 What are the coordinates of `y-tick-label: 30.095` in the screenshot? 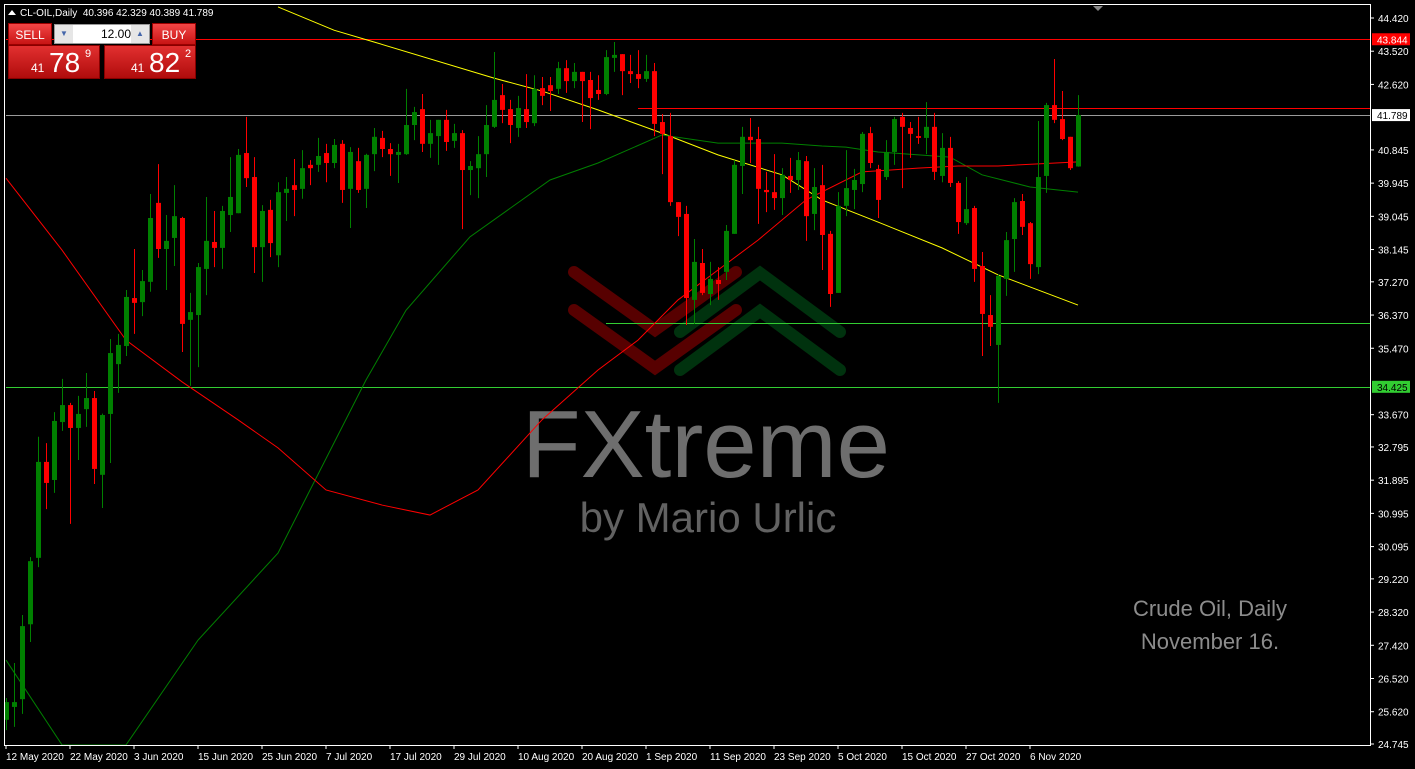 It's located at (1393, 548).